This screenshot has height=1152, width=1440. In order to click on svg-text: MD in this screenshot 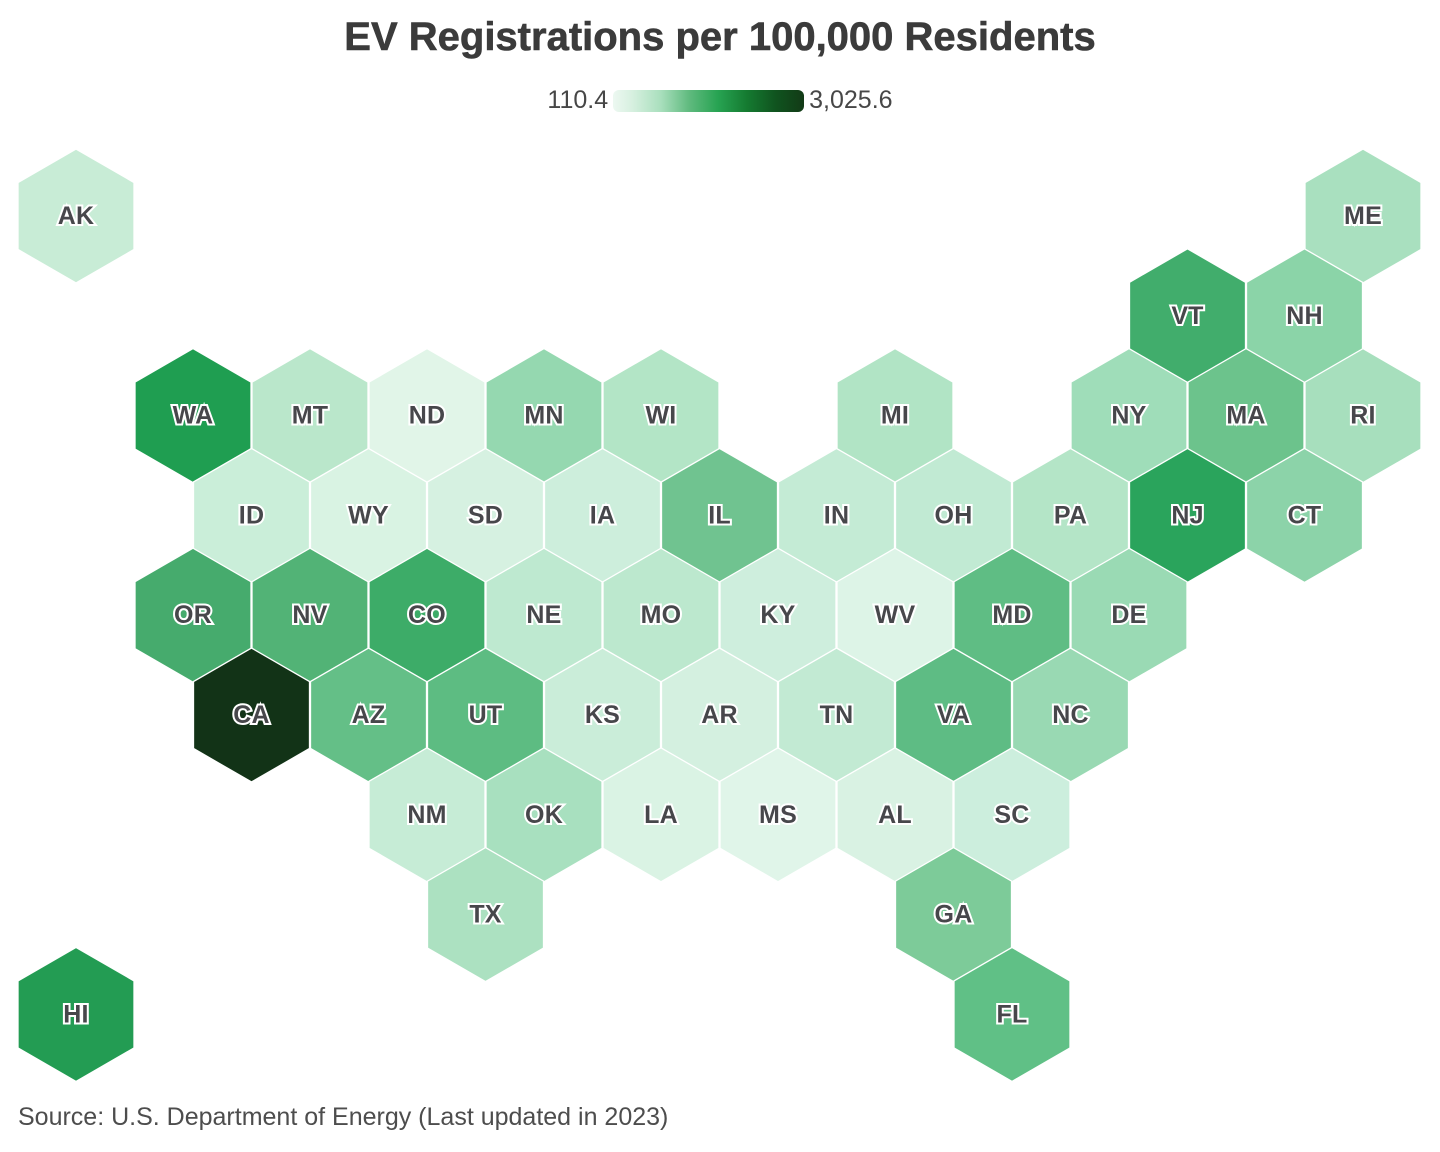, I will do `click(1011, 615)`.